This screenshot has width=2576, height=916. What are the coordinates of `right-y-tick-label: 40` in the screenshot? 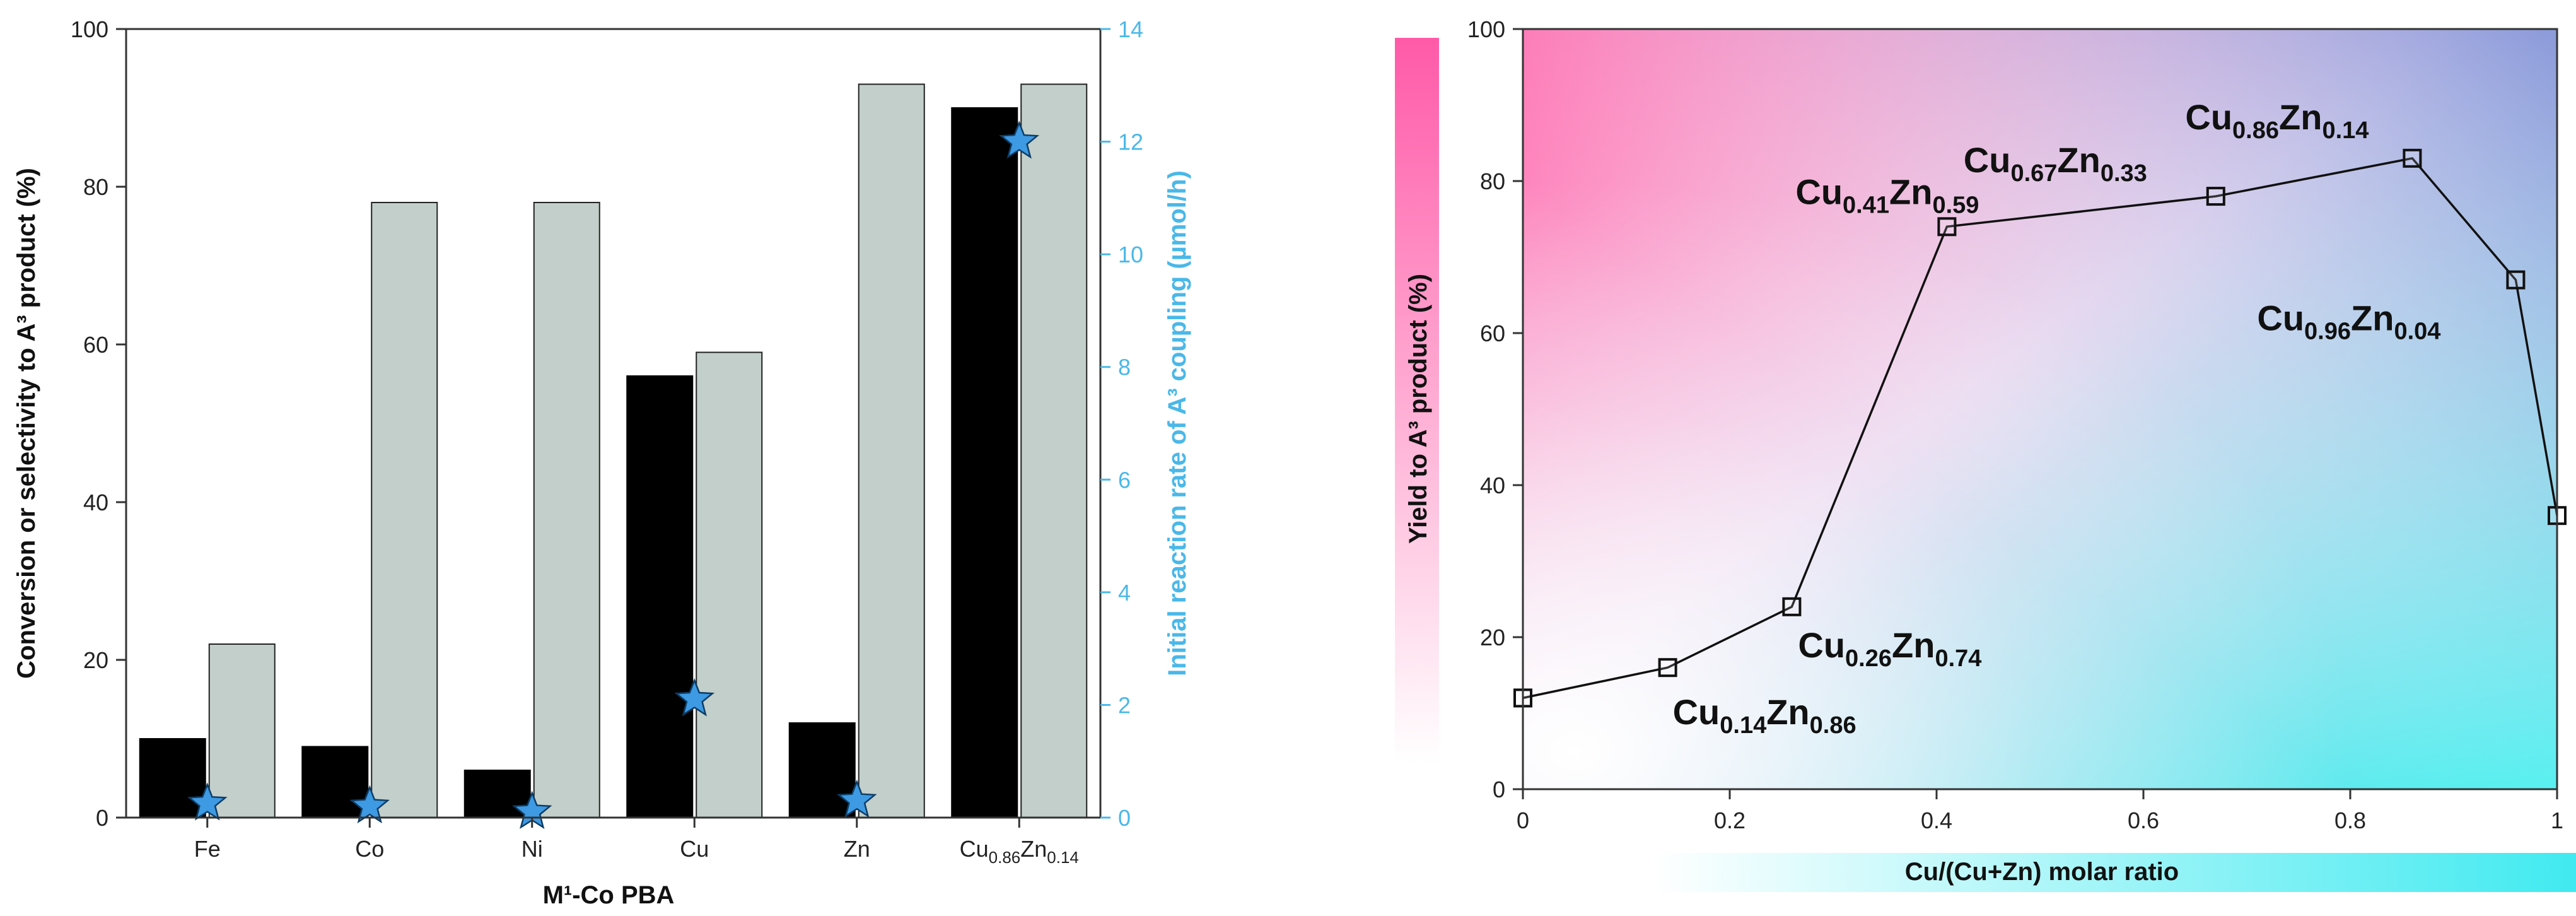 It's located at (1493, 486).